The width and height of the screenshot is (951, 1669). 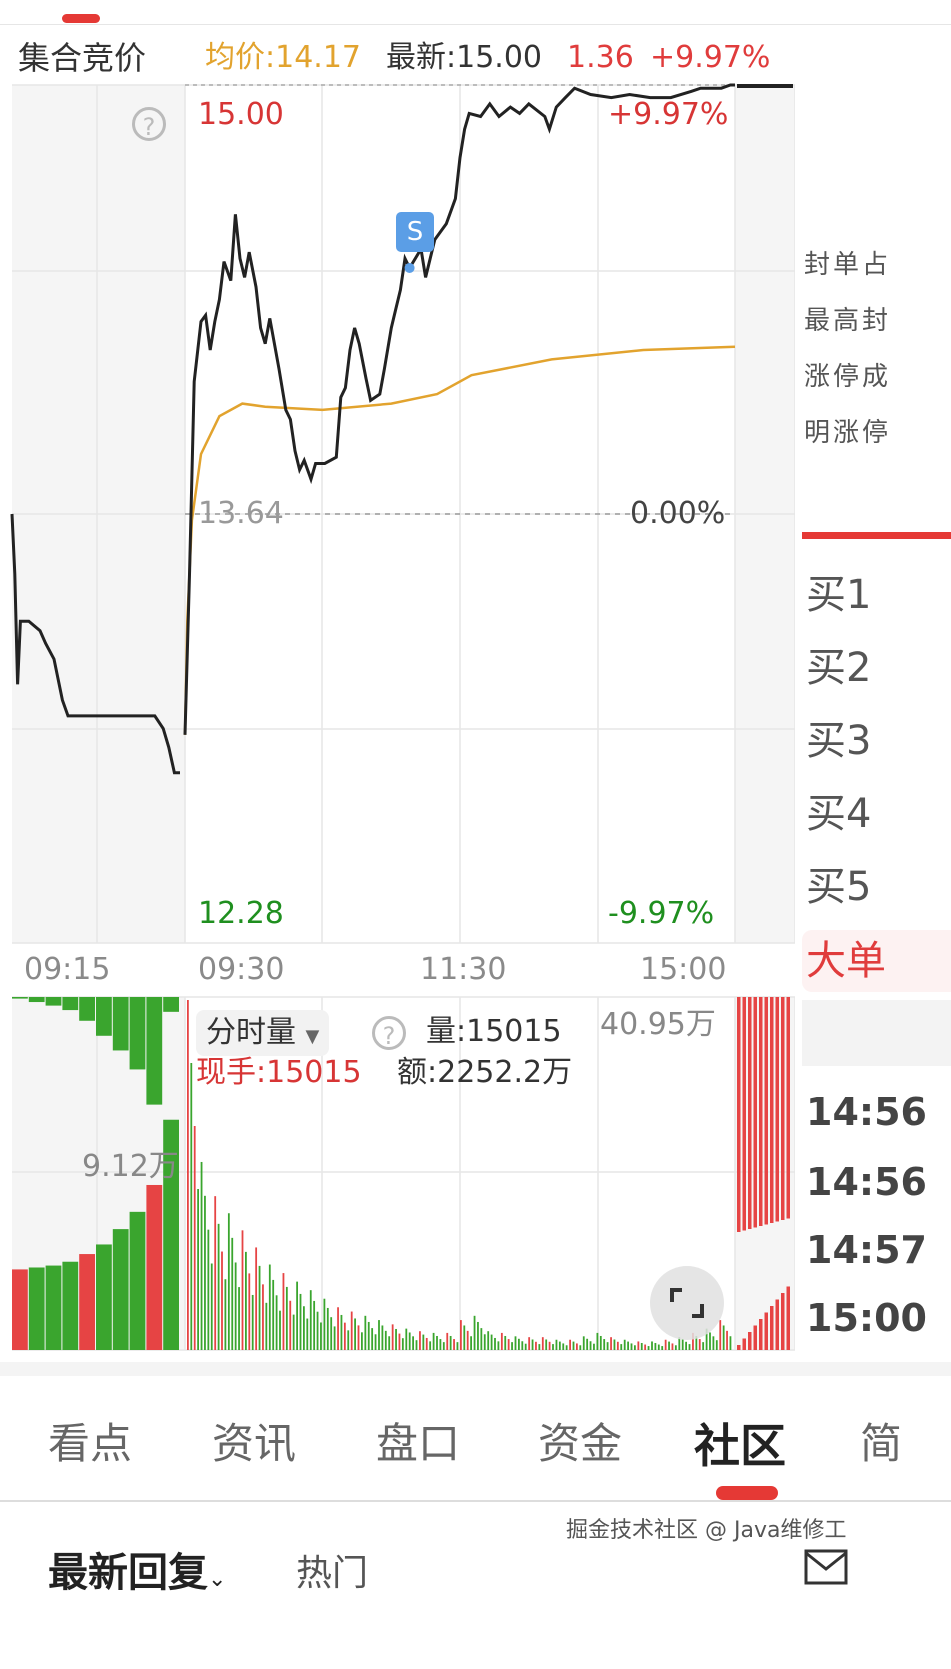 I want to click on watermark: 掘金技术社区 @ Java维修工, so click(x=706, y=1530).